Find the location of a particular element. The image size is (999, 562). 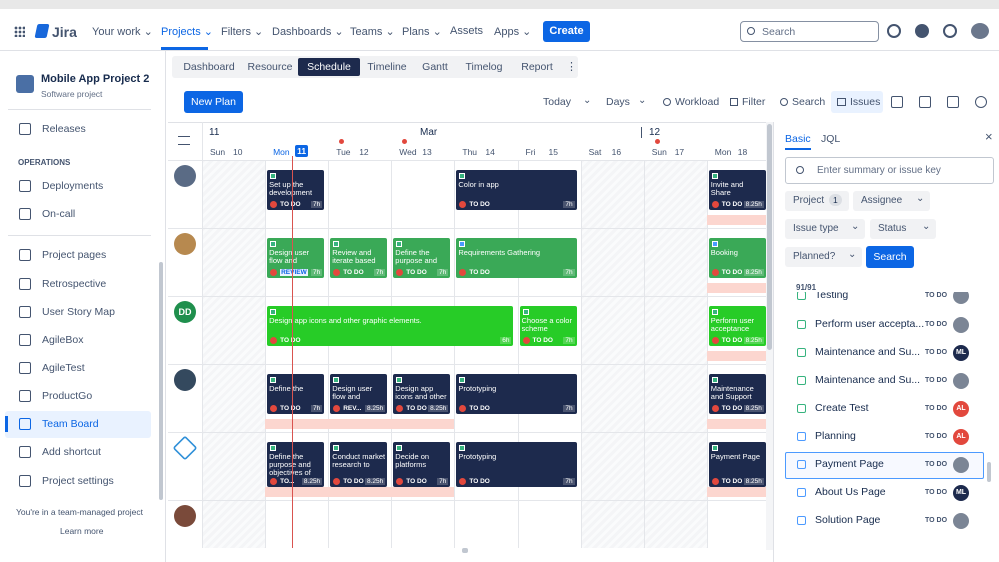

close-button: × is located at coordinates (989, 136).